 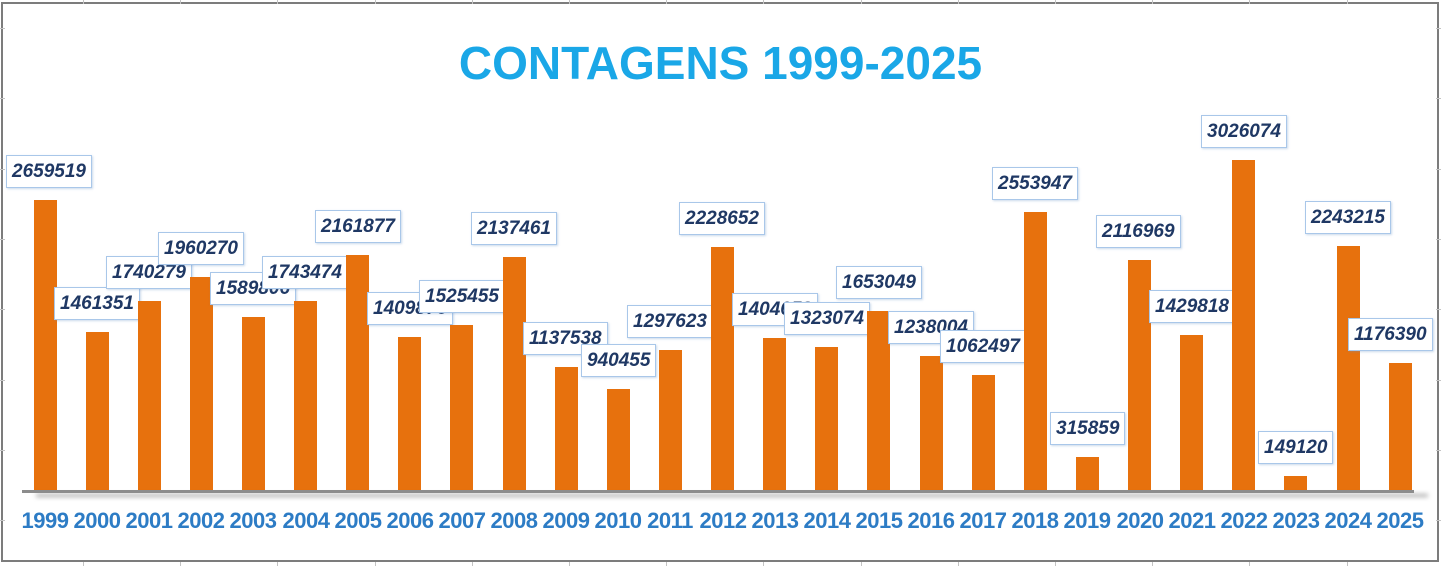 What do you see at coordinates (1192, 520) in the screenshot?
I see `x-tick-2021: 2021` at bounding box center [1192, 520].